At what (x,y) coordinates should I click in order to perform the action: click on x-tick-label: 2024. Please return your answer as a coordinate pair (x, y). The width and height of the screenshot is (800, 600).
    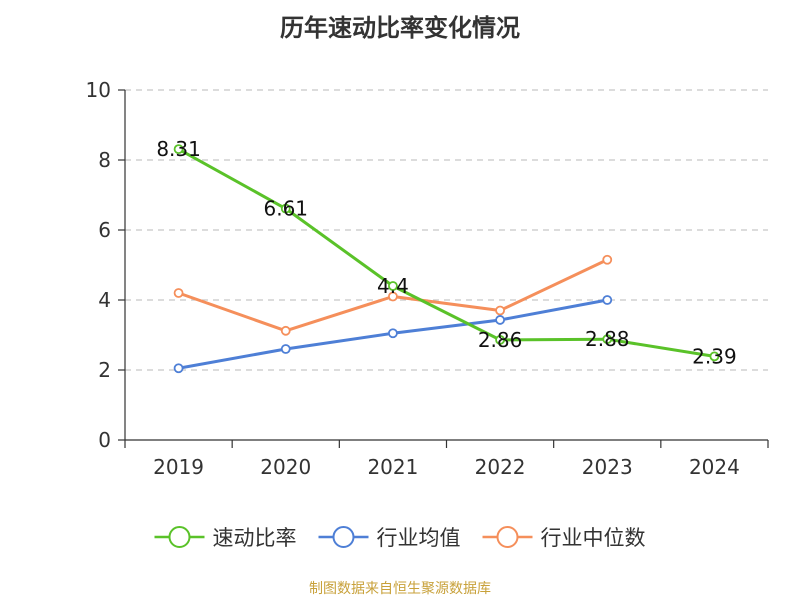
    Looking at the image, I should click on (714, 467).